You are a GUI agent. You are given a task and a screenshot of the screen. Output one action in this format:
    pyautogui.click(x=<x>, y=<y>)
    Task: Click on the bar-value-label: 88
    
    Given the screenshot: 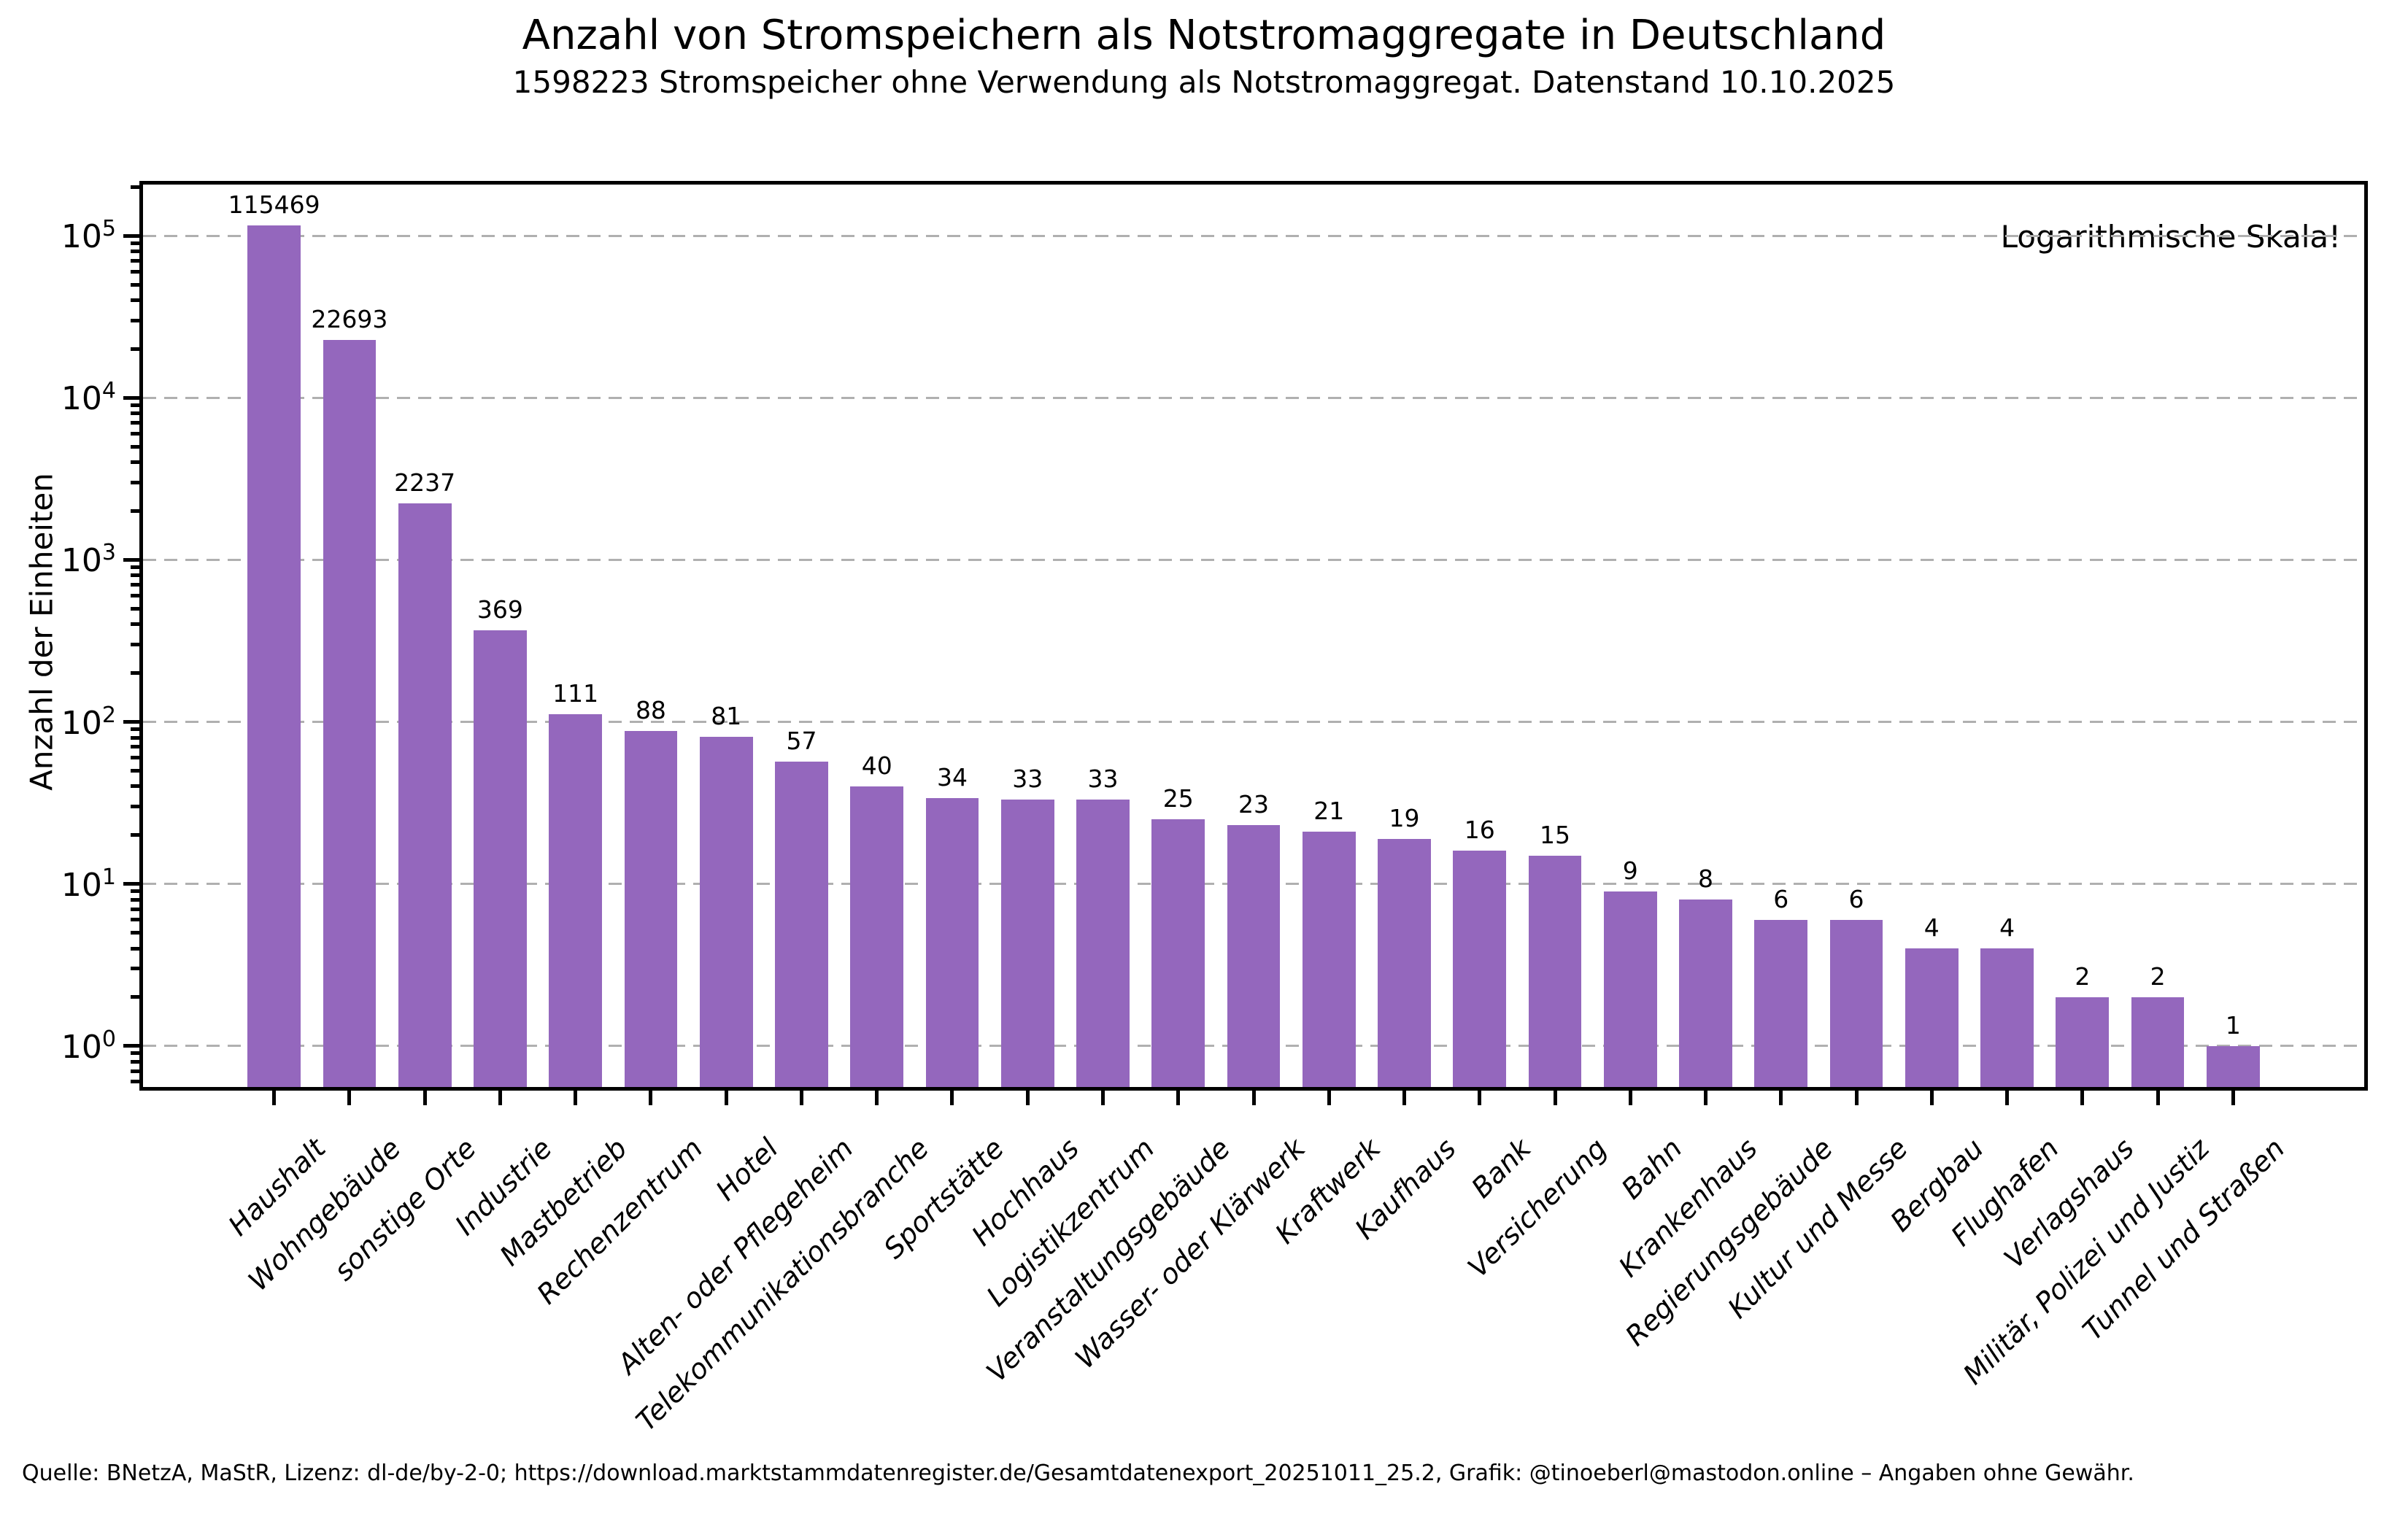 What is the action you would take?
    pyautogui.click(x=650, y=710)
    